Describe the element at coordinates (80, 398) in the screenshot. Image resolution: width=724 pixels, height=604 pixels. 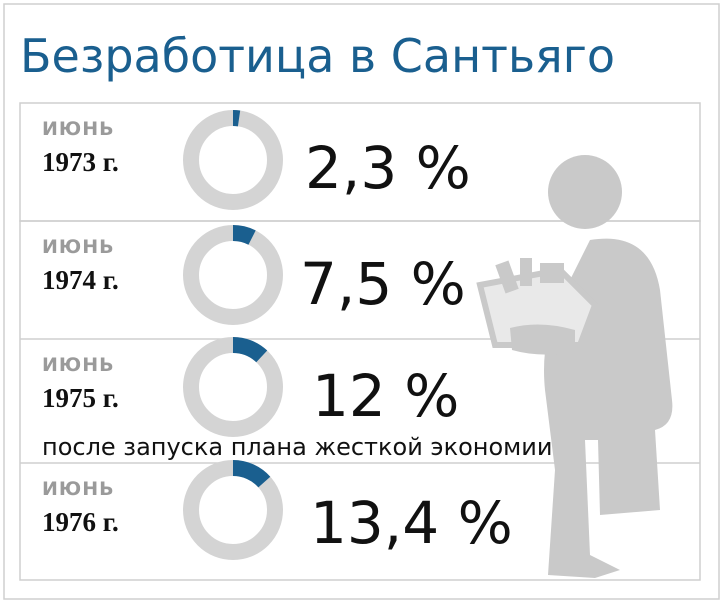
I see `year-label: 1975 г.` at that location.